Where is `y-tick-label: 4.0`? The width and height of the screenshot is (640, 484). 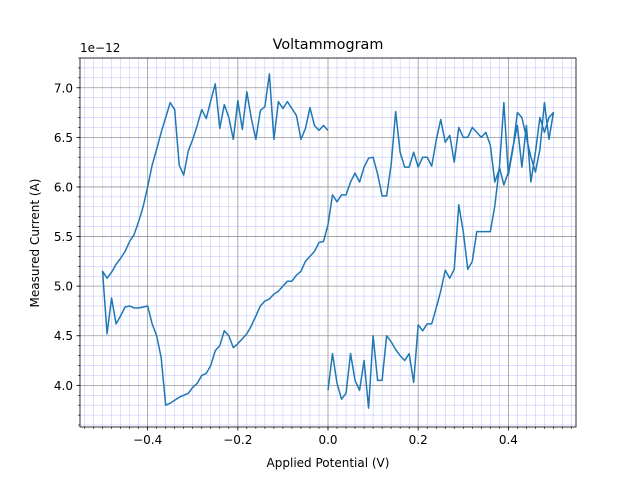
y-tick-label: 4.0 is located at coordinates (63, 386).